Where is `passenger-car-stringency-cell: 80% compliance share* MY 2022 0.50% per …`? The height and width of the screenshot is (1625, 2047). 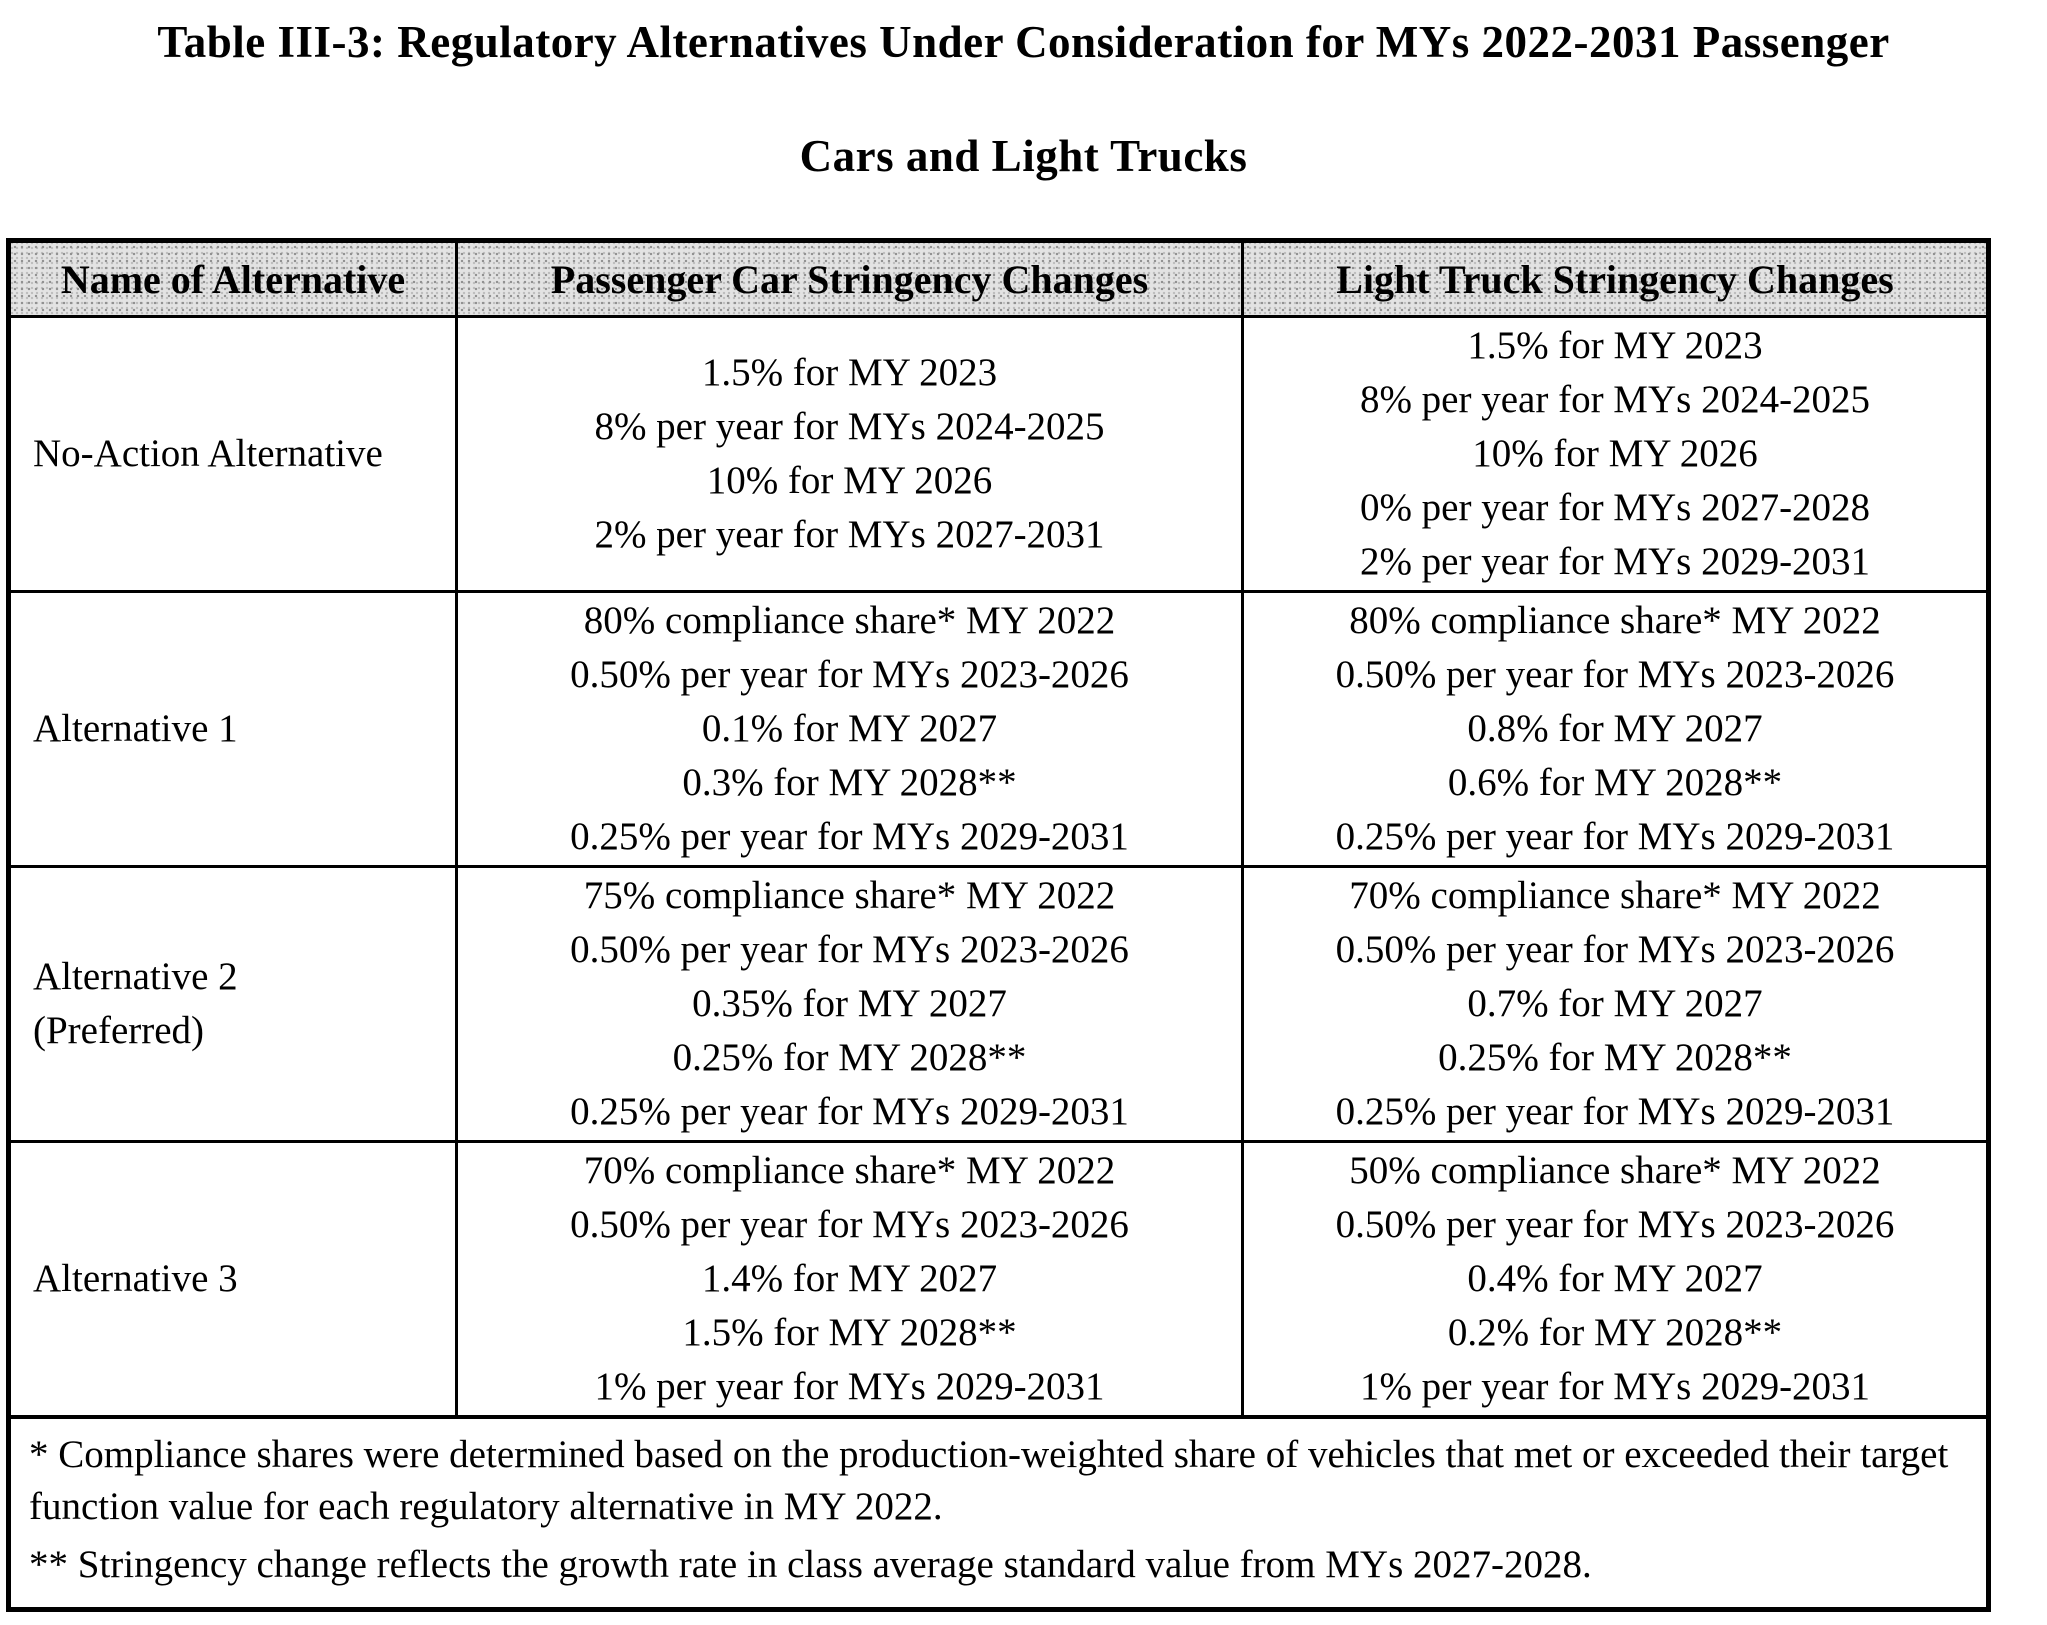
passenger-car-stringency-cell: 80% compliance share* MY 2022 0.50% per … is located at coordinates (849, 729).